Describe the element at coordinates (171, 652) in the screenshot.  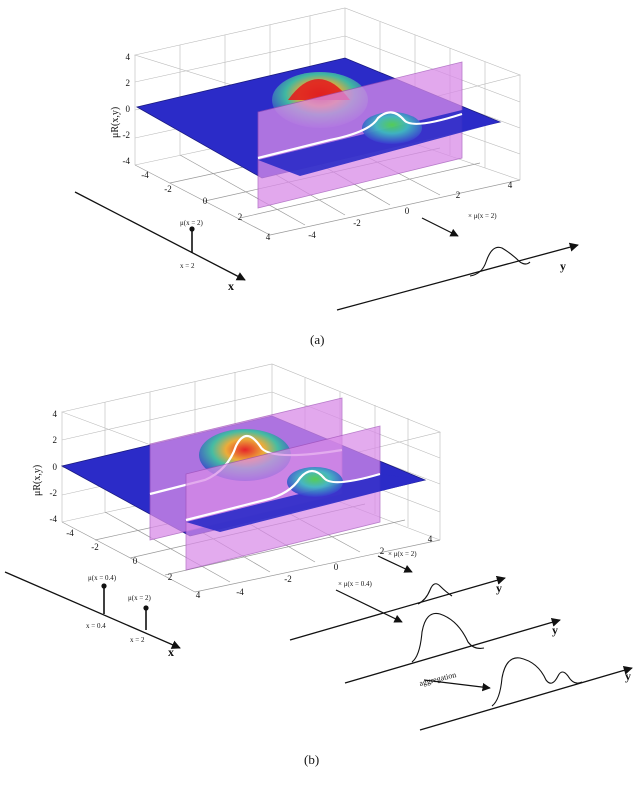
I see `panel-b-x-axis-label: x` at that location.